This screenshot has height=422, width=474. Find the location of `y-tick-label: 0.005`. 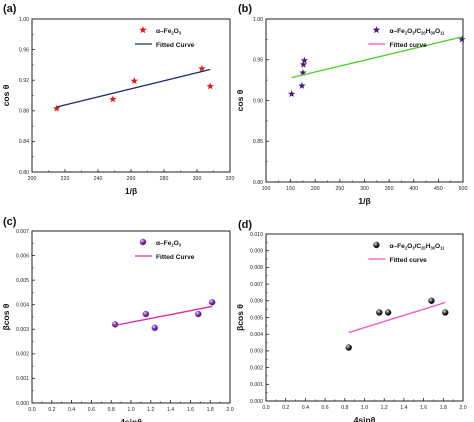

y-tick-label: 0.005 is located at coordinates (22, 281).